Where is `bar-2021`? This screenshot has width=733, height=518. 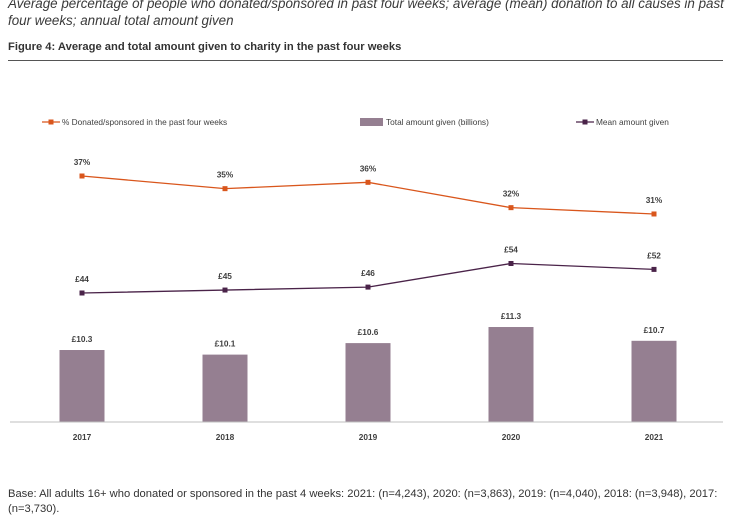
bar-2021 is located at coordinates (654, 381).